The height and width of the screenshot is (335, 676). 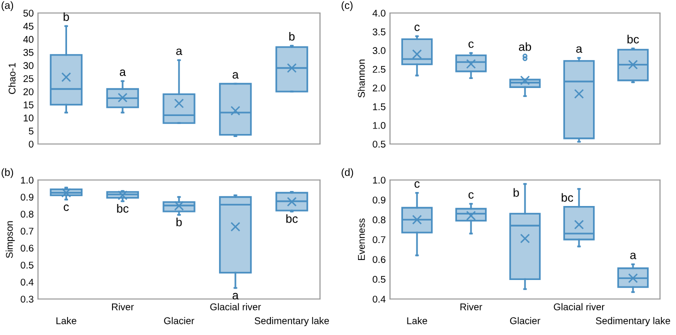 I want to click on chart-title: (c), so click(x=347, y=6).